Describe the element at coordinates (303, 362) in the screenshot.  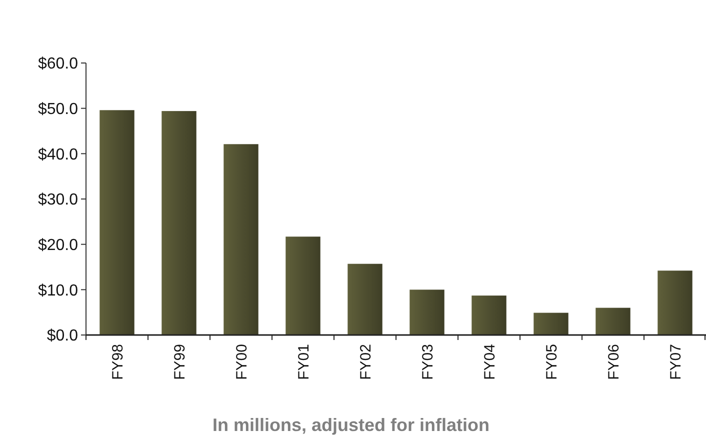
I see `x-tick-label: FY01` at that location.